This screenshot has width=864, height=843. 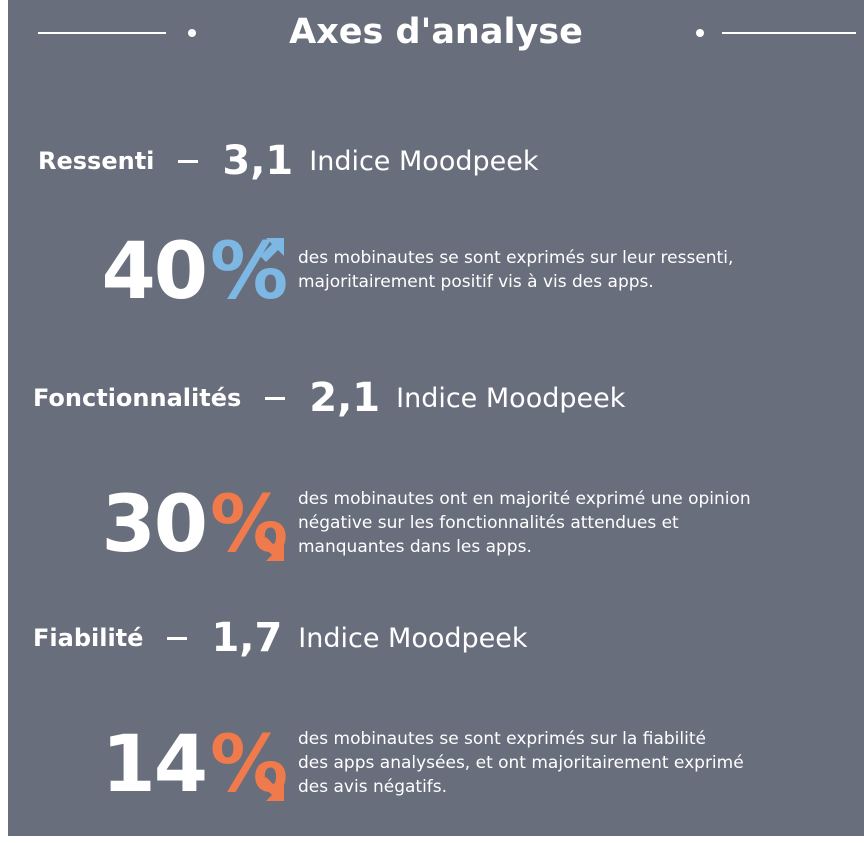 I want to click on section-heading: Ressenti 3,1 Indice Moodpeek, so click(x=288, y=161).